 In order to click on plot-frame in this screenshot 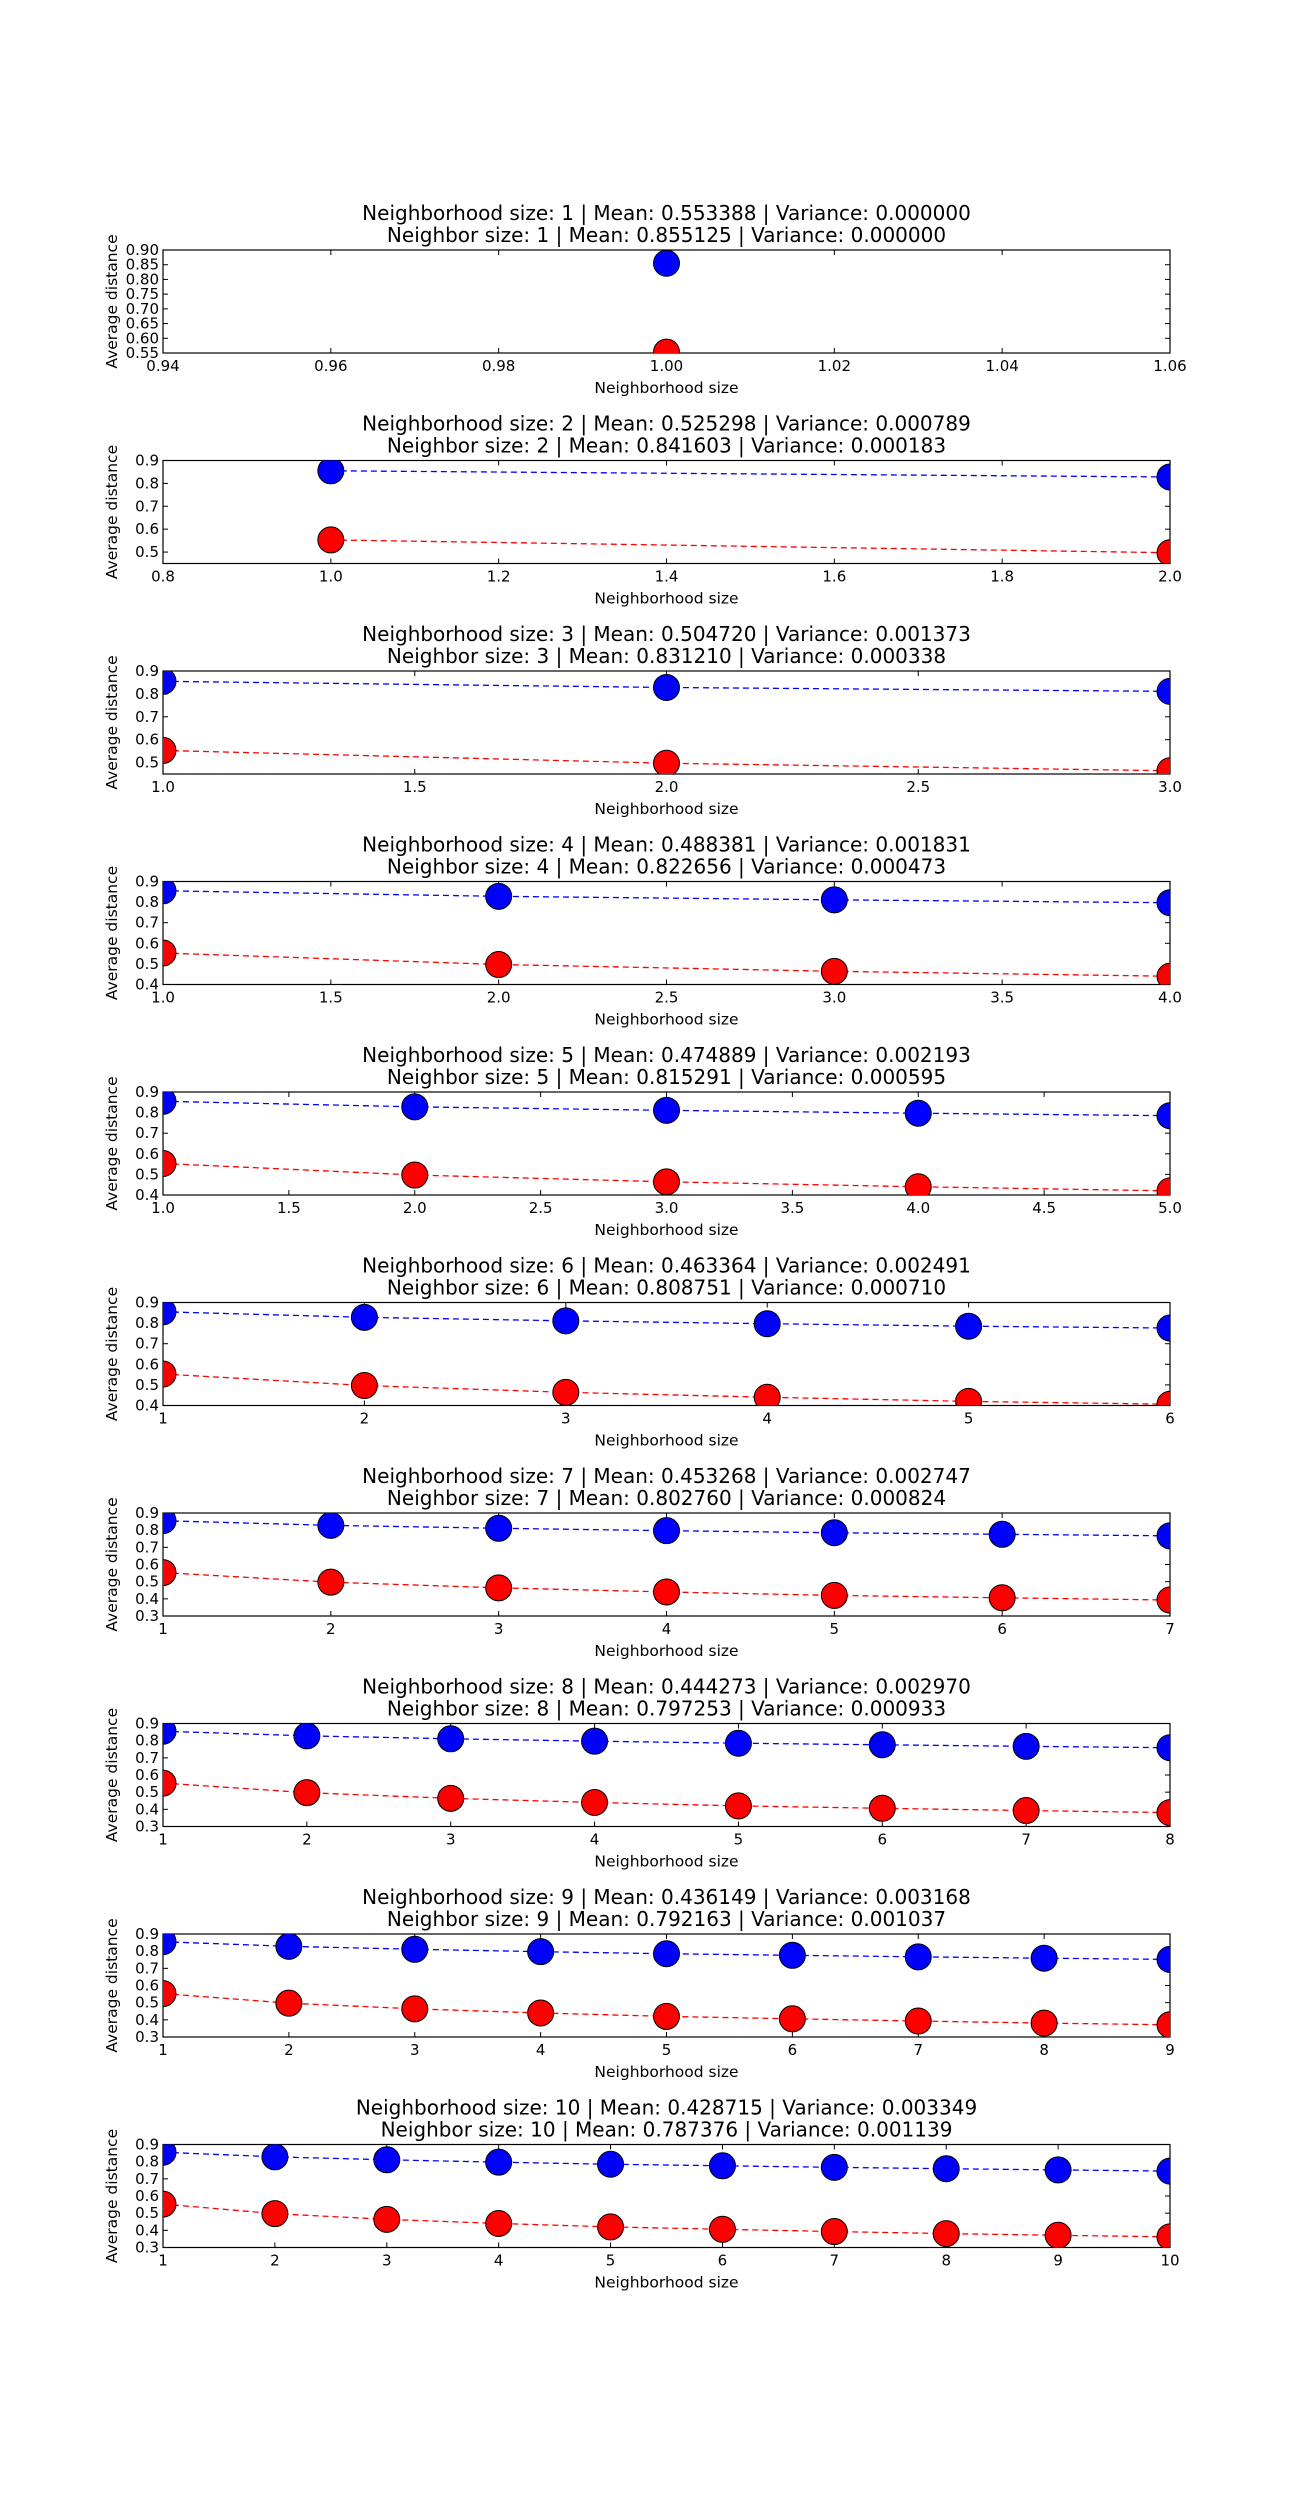, I will do `click(666, 512)`.